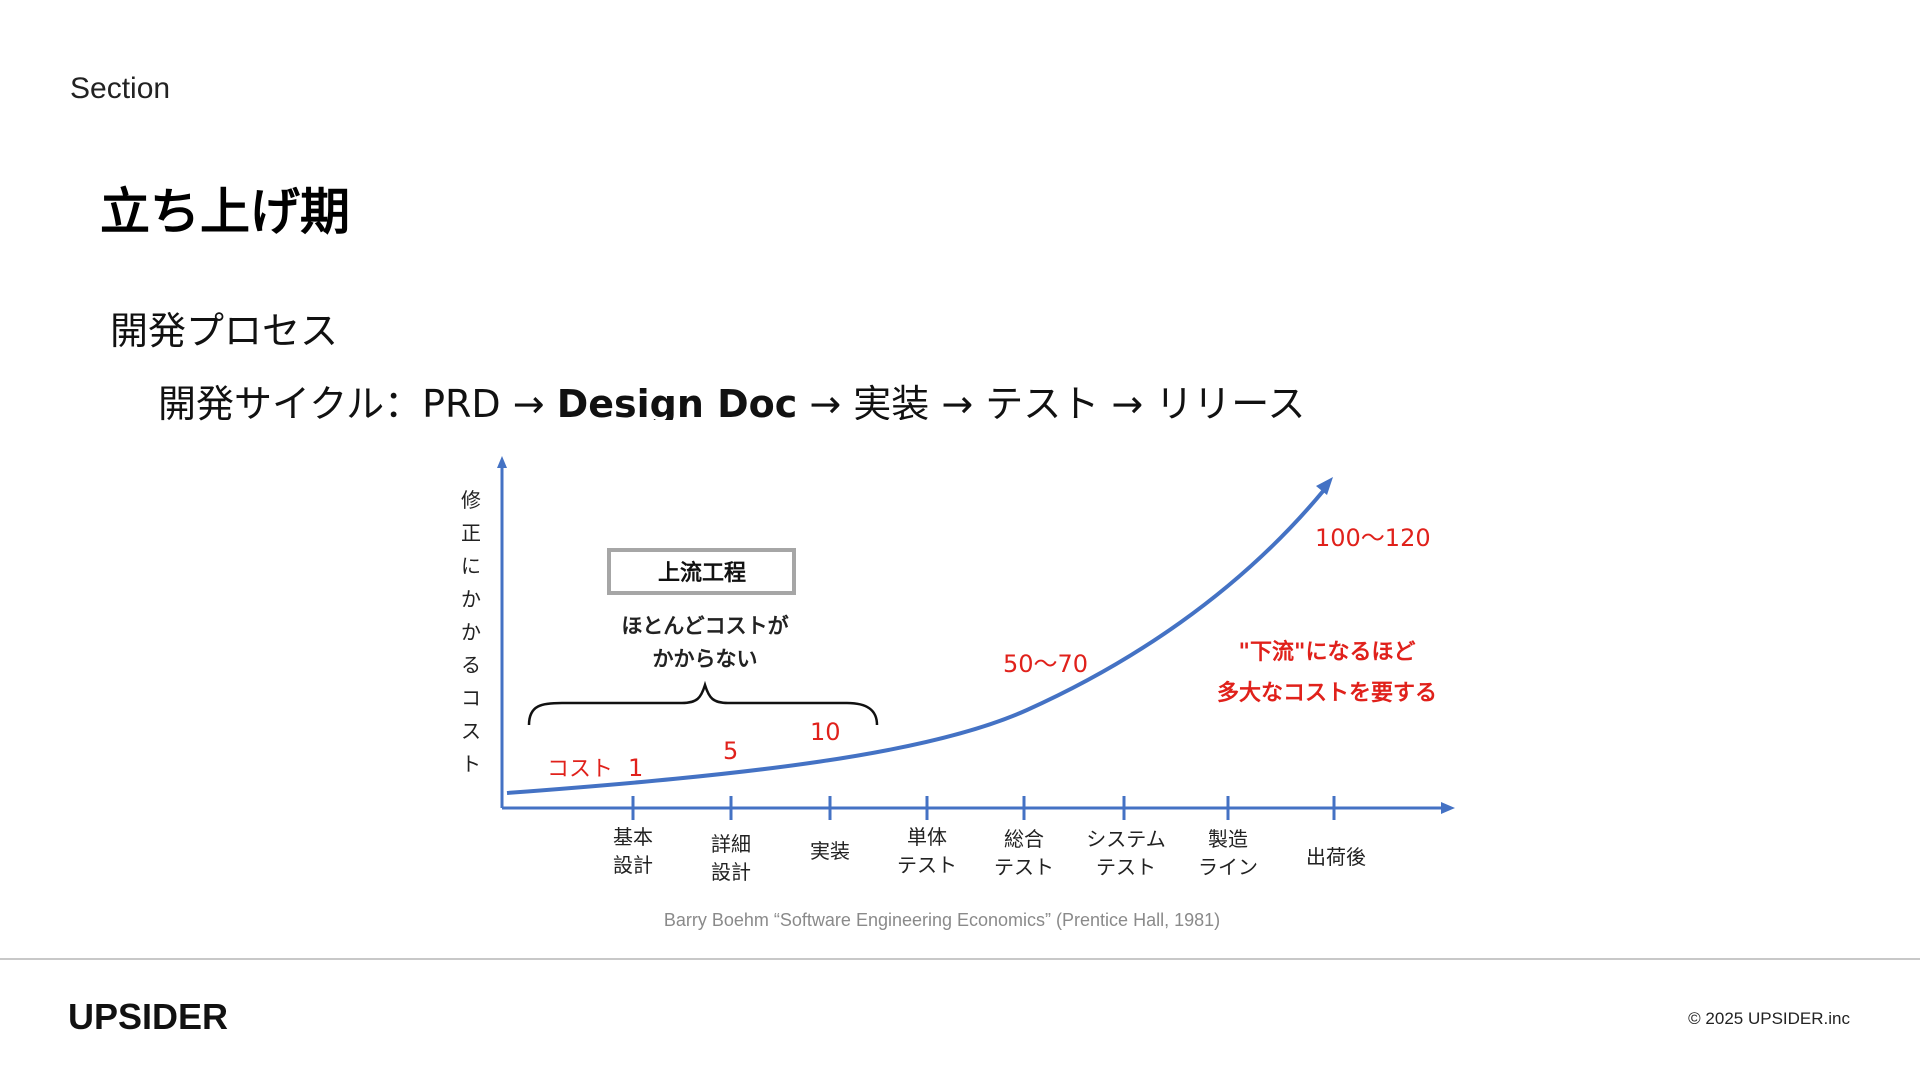 The width and height of the screenshot is (1920, 1080). I want to click on downstream-note: 多大なコストを要する, so click(1327, 693).